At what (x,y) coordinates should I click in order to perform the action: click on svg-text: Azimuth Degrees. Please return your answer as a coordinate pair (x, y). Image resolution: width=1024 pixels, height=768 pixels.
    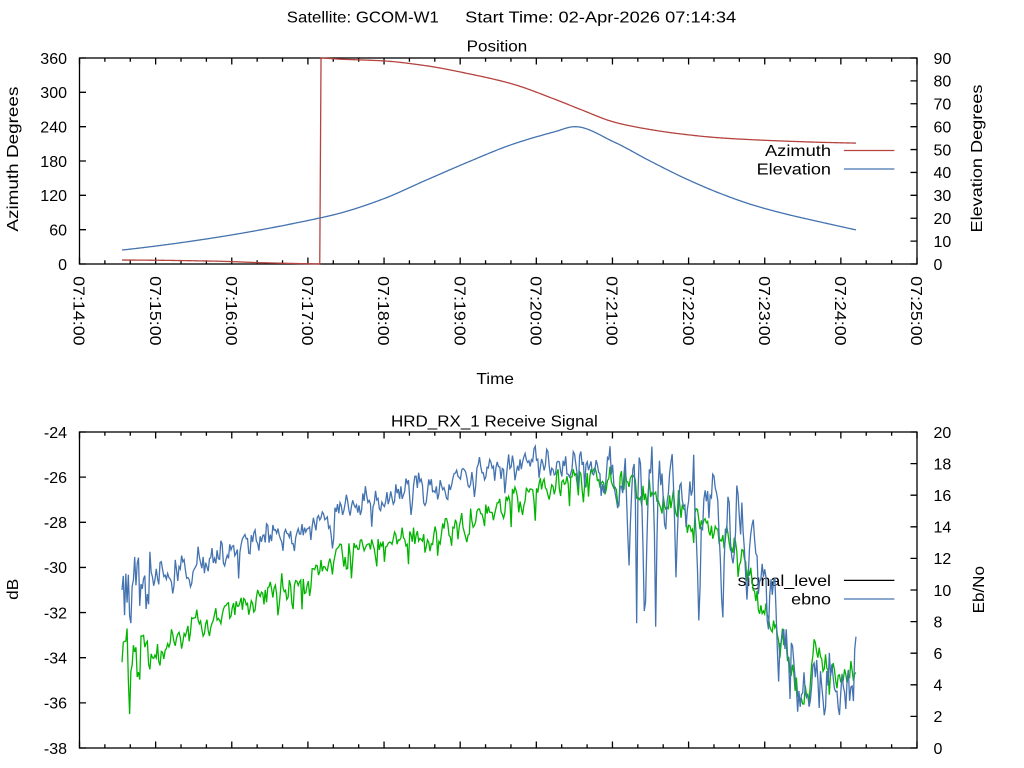
    Looking at the image, I should click on (13, 159).